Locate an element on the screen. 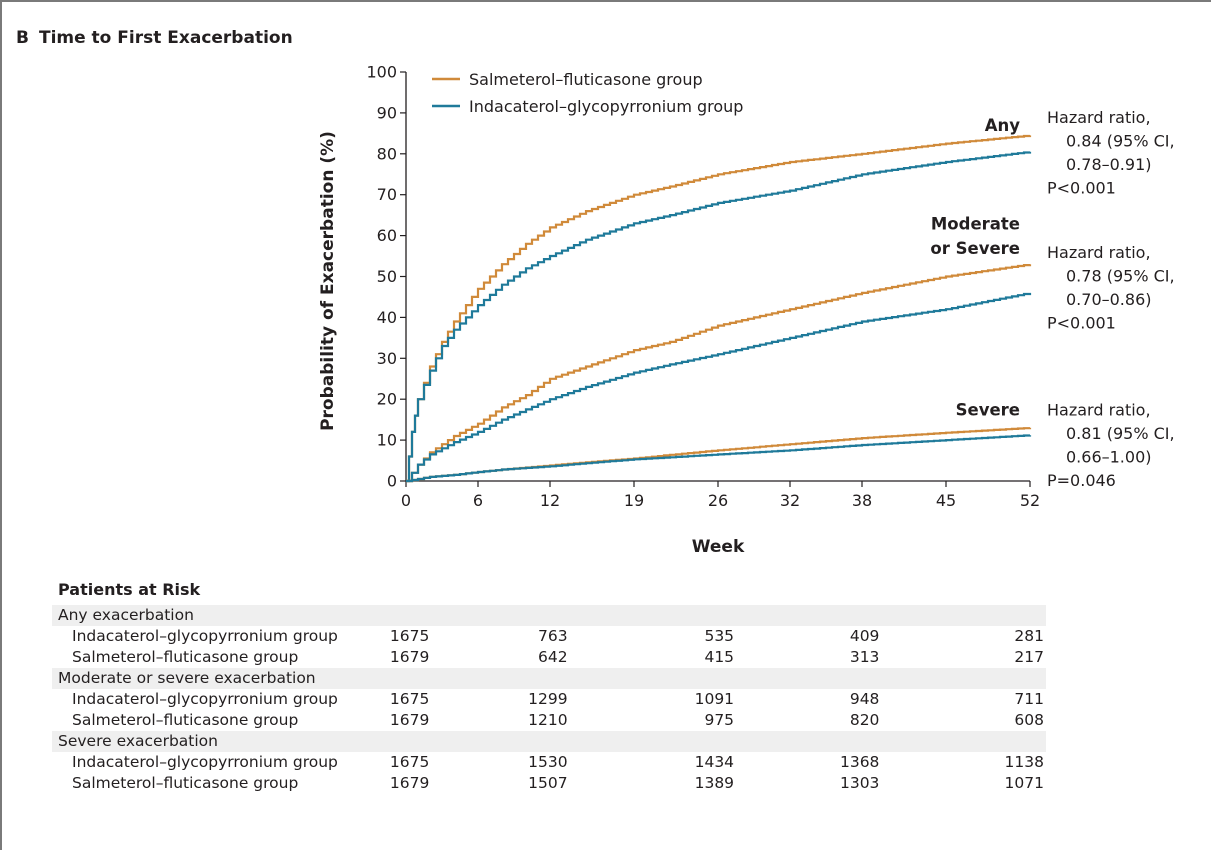  y-tick-label: 60 is located at coordinates (387, 235).